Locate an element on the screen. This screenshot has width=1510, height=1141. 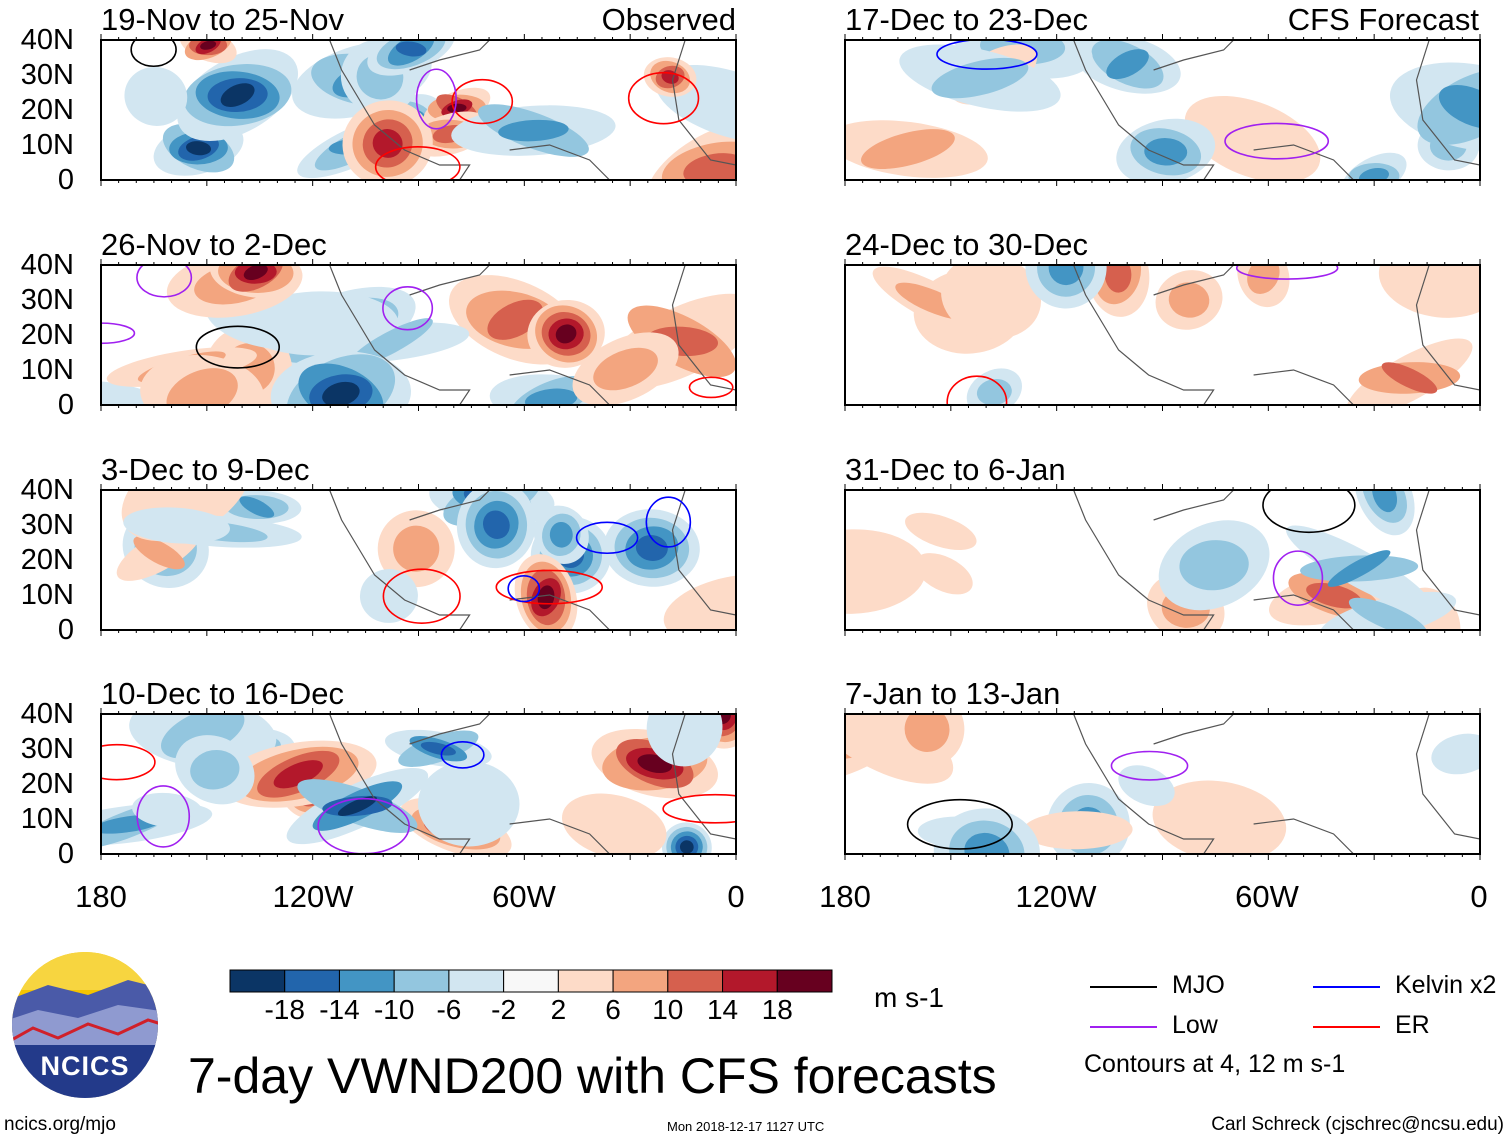
panel-title: 26-Nov to 2-Dec is located at coordinates (214, 244).